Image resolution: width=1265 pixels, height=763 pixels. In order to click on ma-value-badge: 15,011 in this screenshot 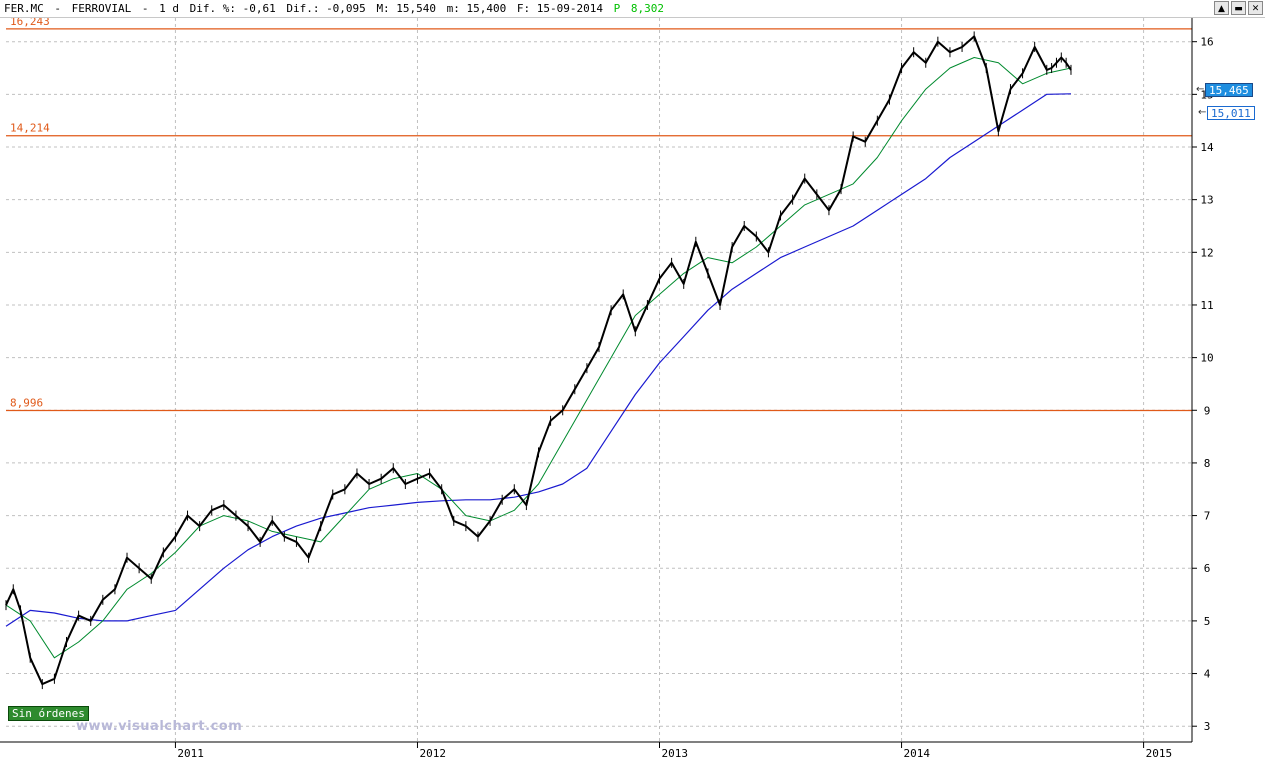, I will do `click(1231, 113)`.